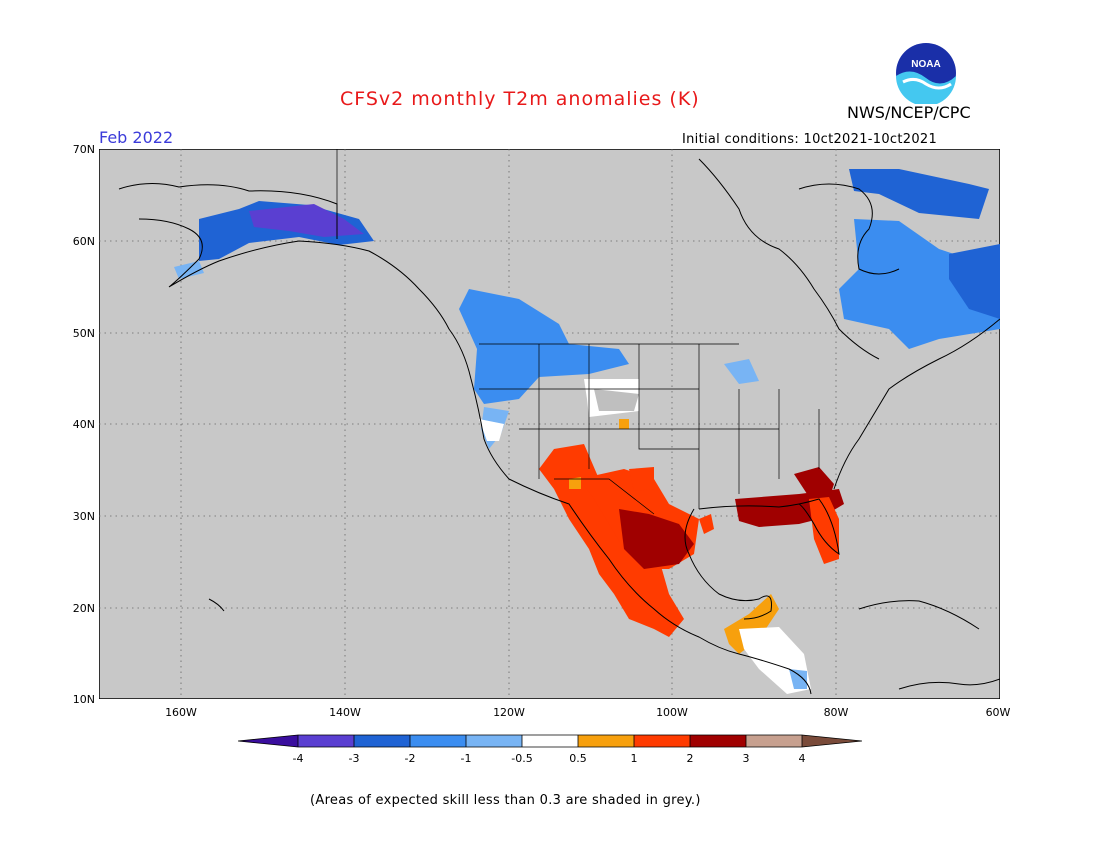 The height and width of the screenshot is (850, 1100). Describe the element at coordinates (522, 758) in the screenshot. I see `colorbar-label: -0.5` at that location.